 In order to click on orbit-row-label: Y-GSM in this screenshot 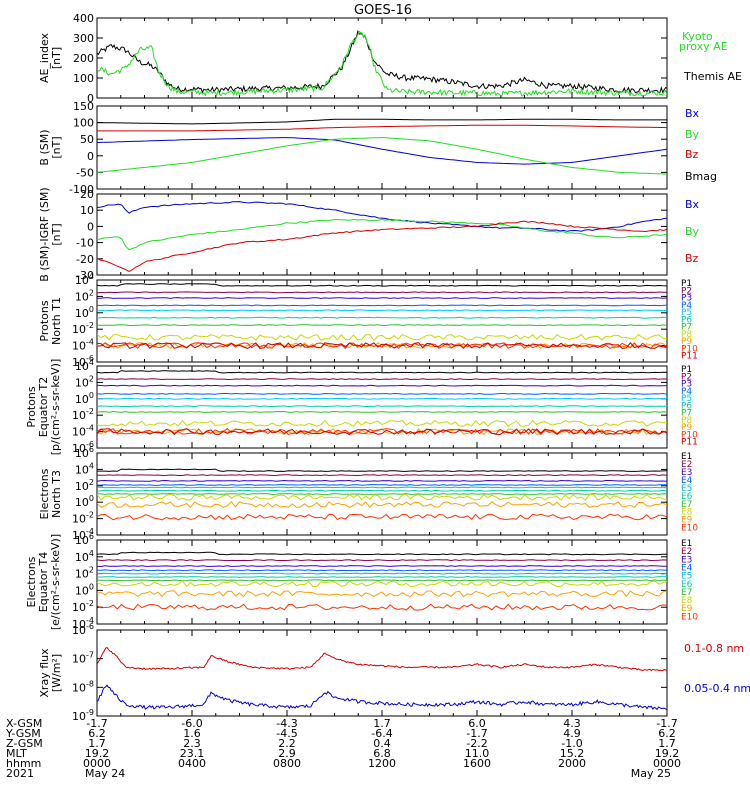, I will do `click(23, 733)`.